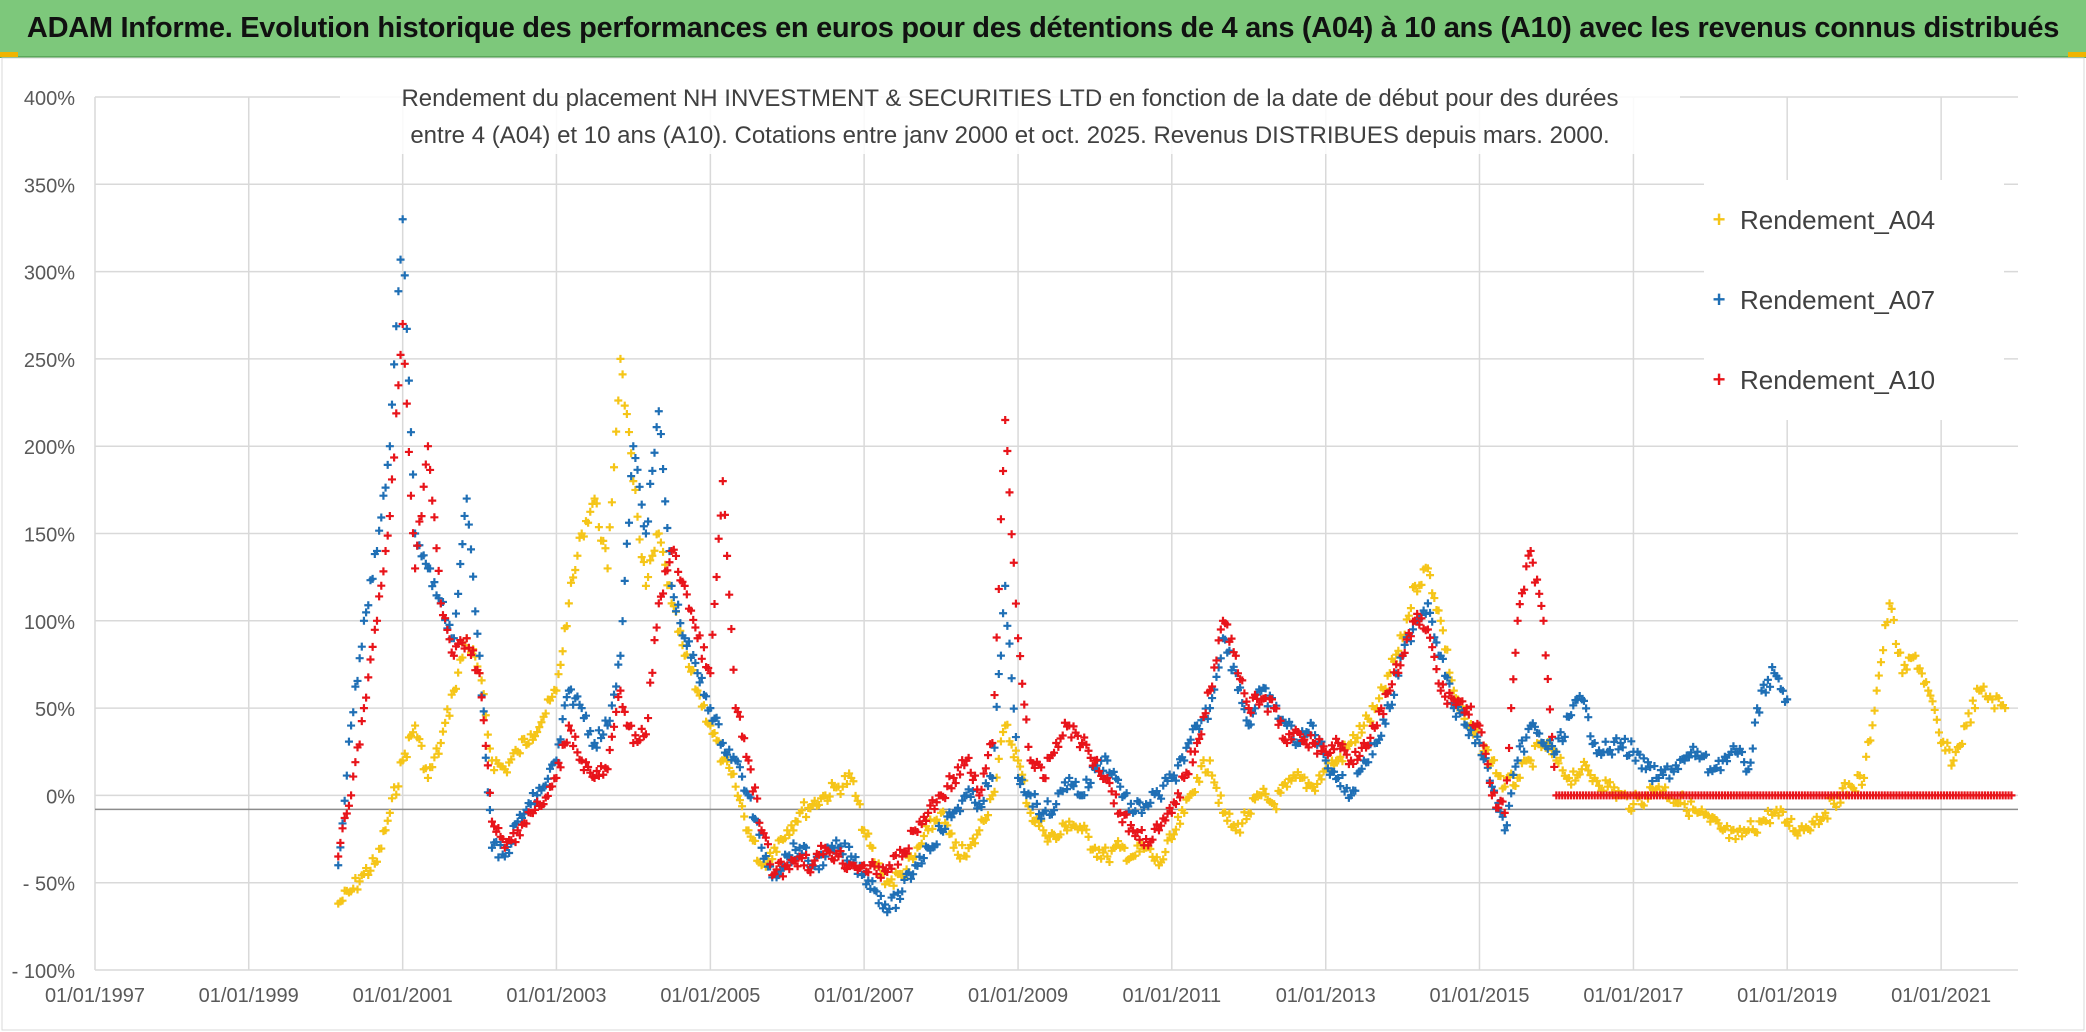  Describe the element at coordinates (49, 274) in the screenshot. I see `y-tick-label: 300%` at that location.